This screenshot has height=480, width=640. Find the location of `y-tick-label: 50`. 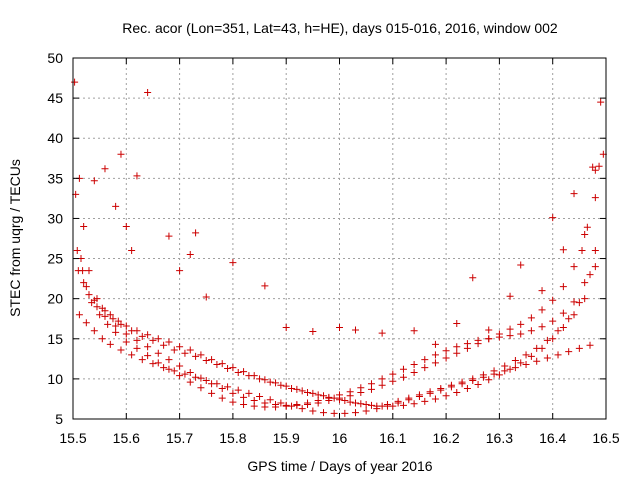

y-tick-label: 50 is located at coordinates (55, 58).